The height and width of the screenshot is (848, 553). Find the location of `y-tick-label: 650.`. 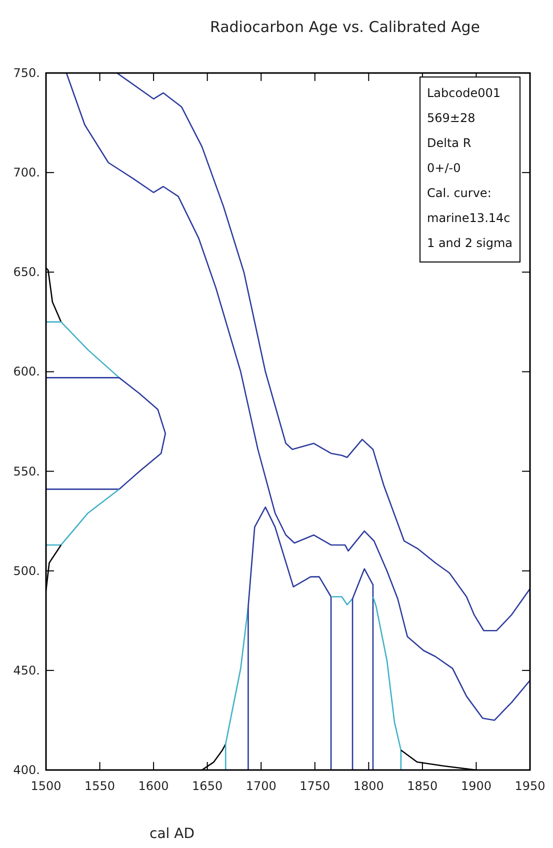

y-tick-label: 650. is located at coordinates (26, 272).